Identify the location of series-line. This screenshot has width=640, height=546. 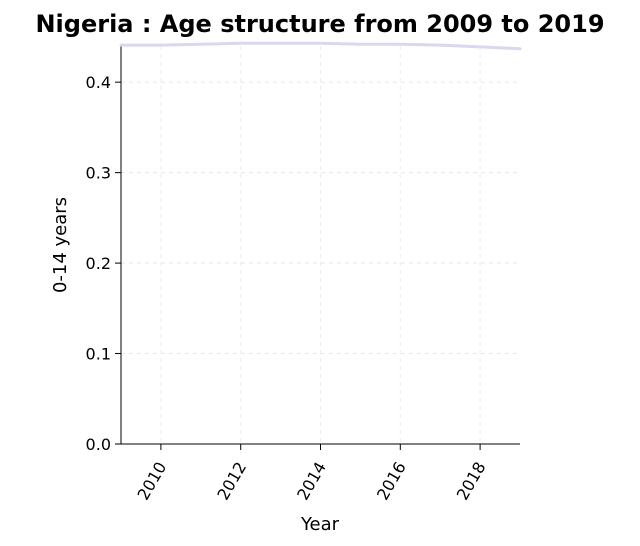
(320, 46).